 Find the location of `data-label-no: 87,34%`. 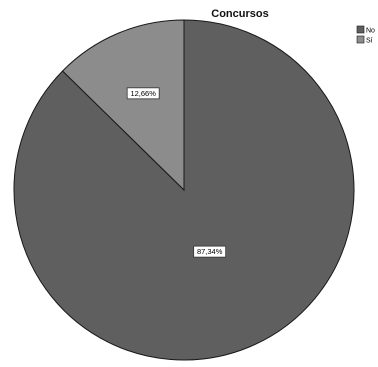

data-label-no: 87,34% is located at coordinates (210, 251).